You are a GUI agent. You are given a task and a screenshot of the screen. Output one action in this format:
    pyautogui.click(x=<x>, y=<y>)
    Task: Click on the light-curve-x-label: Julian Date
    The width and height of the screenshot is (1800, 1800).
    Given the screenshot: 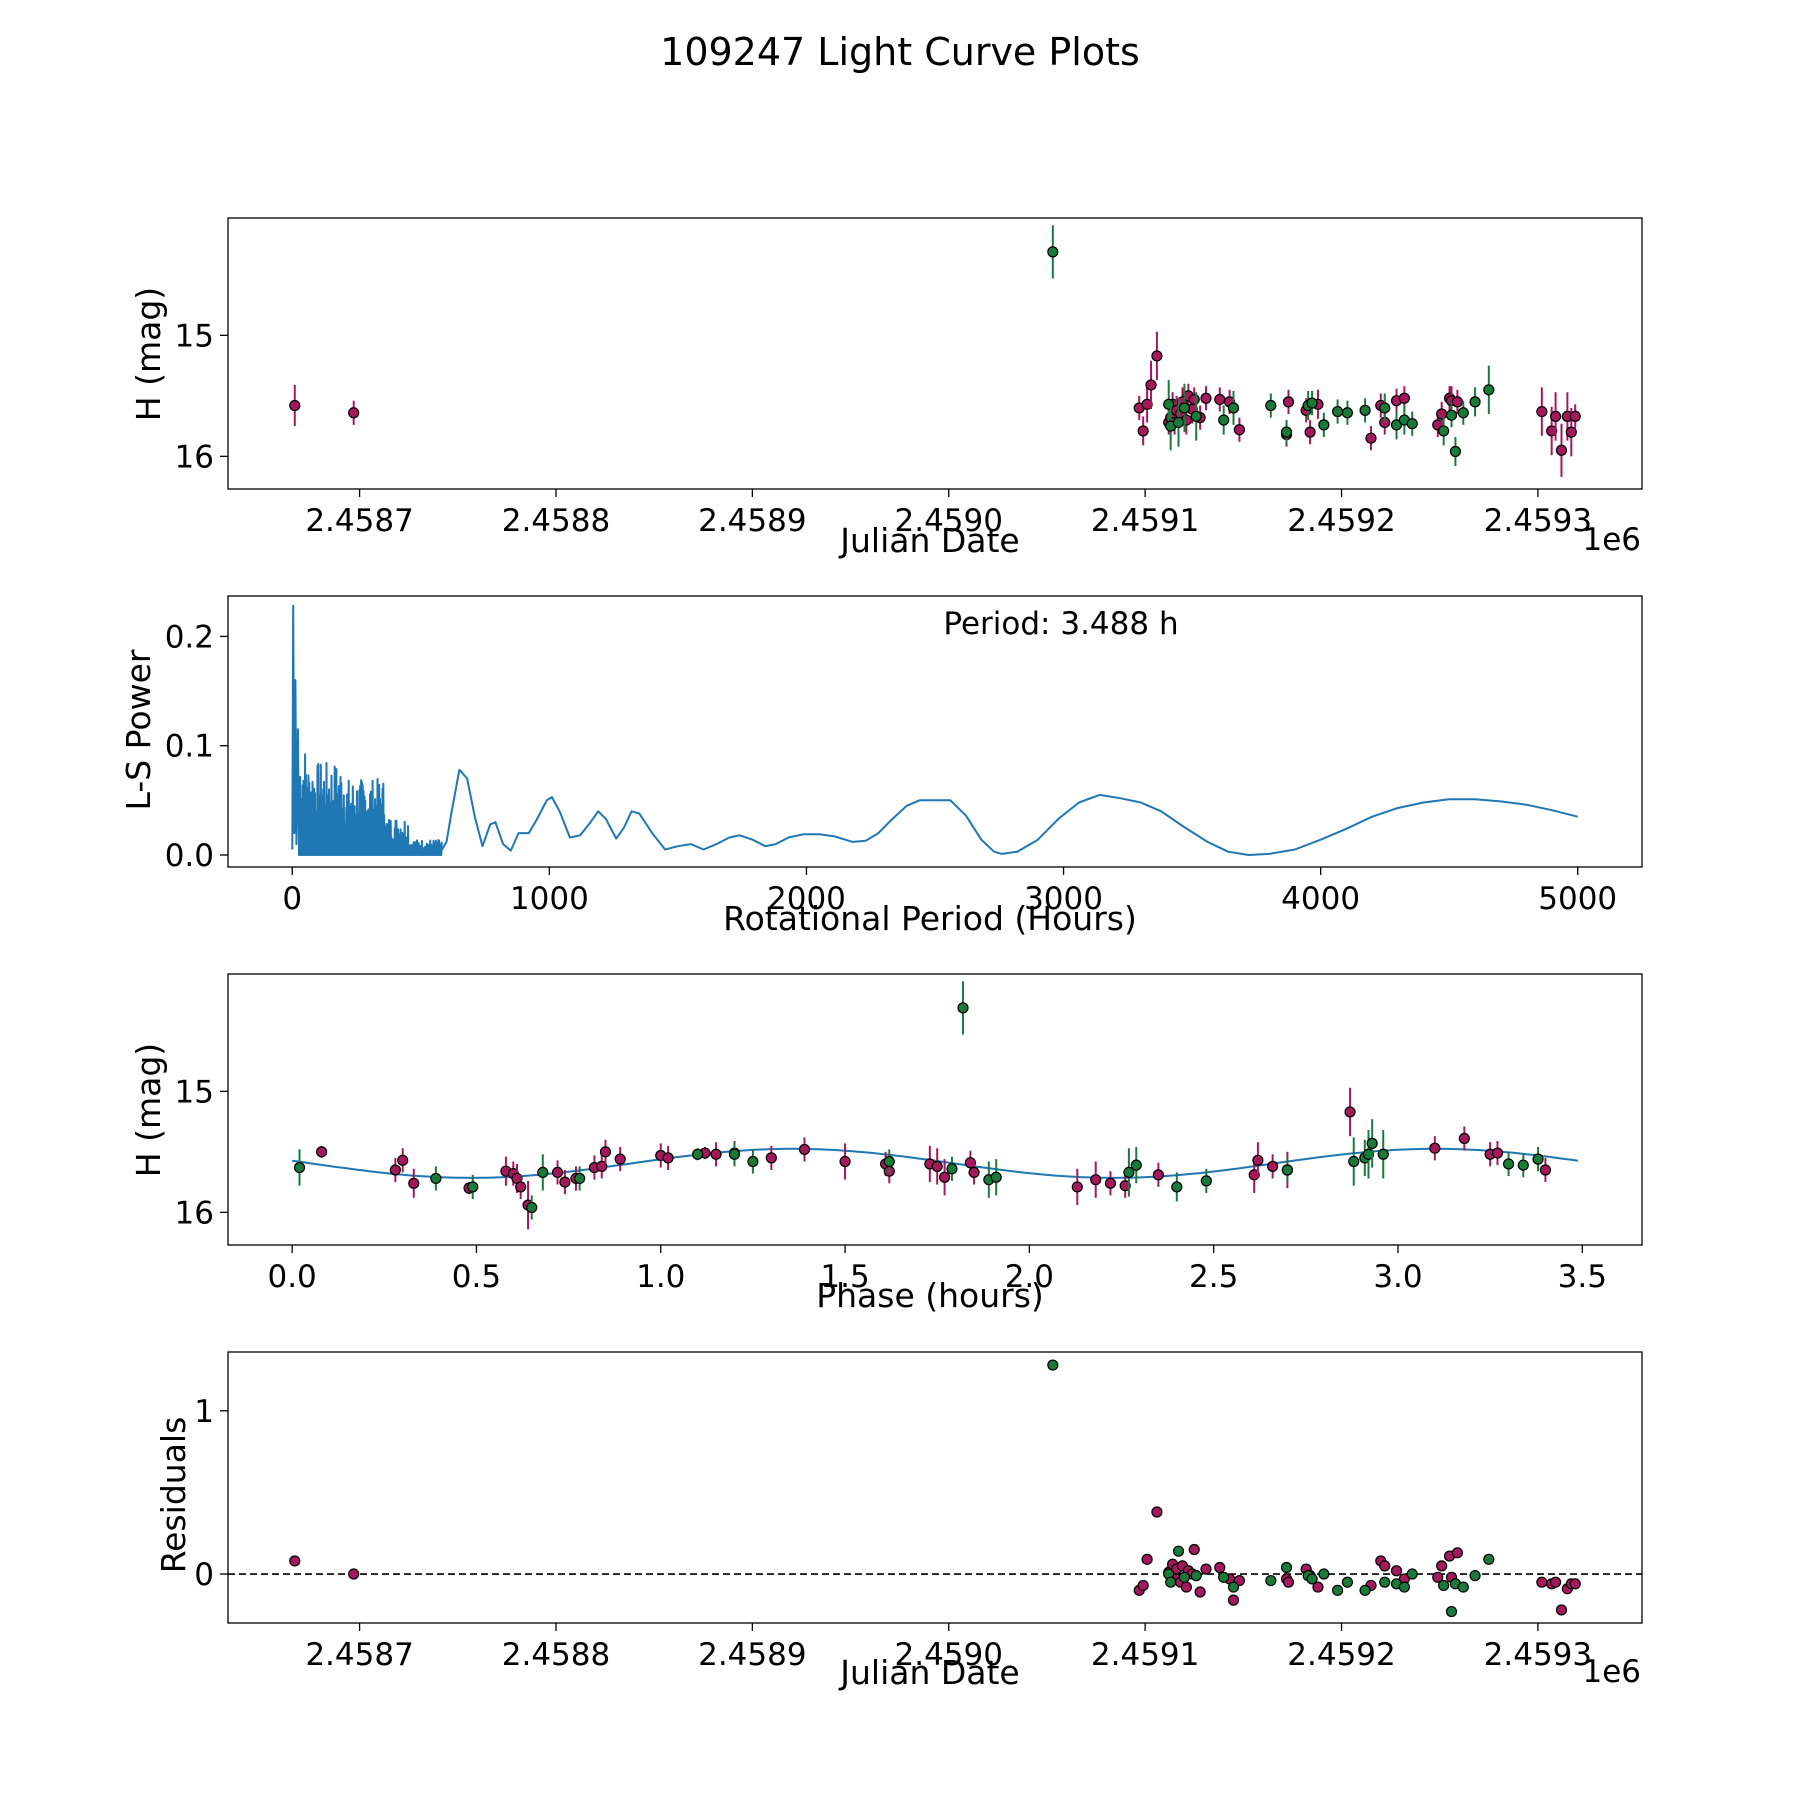 What is the action you would take?
    pyautogui.click(x=929, y=540)
    